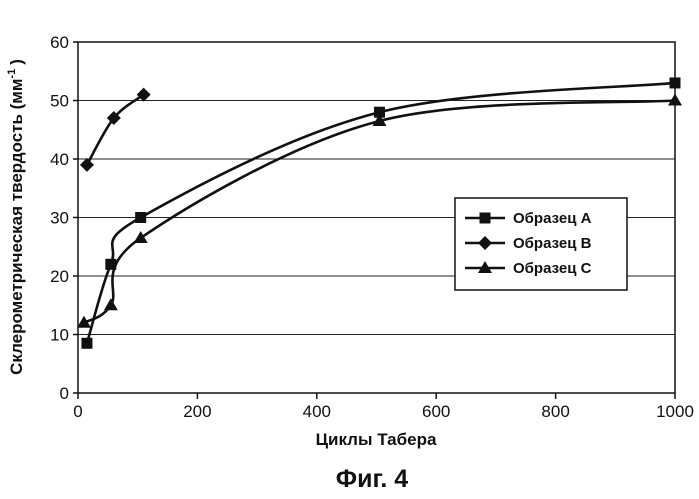 This screenshot has width=699, height=499. Describe the element at coordinates (59, 101) in the screenshot. I see `y-tick-label: 50` at that location.